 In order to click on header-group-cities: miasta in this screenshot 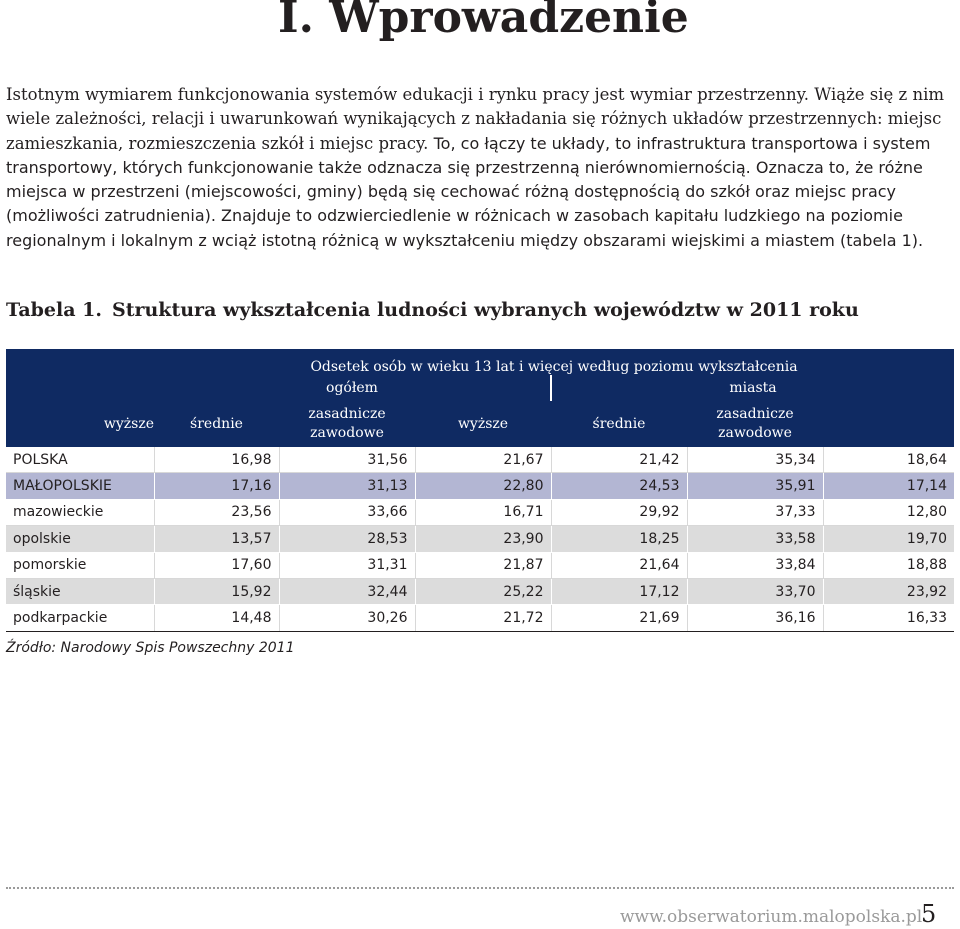, I will do `click(752, 388)`.